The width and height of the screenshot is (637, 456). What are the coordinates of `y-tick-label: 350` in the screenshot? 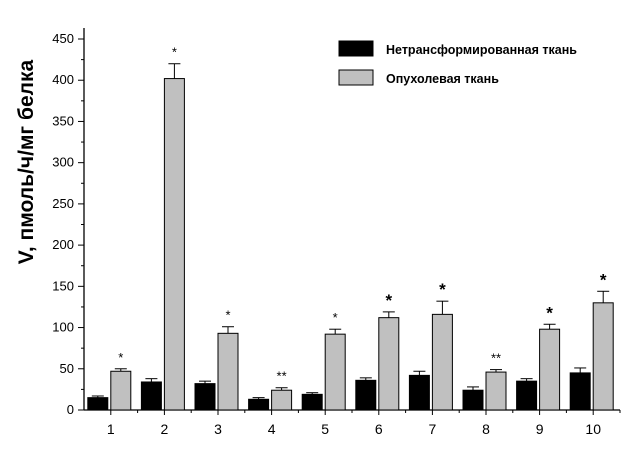 It's located at (63, 120).